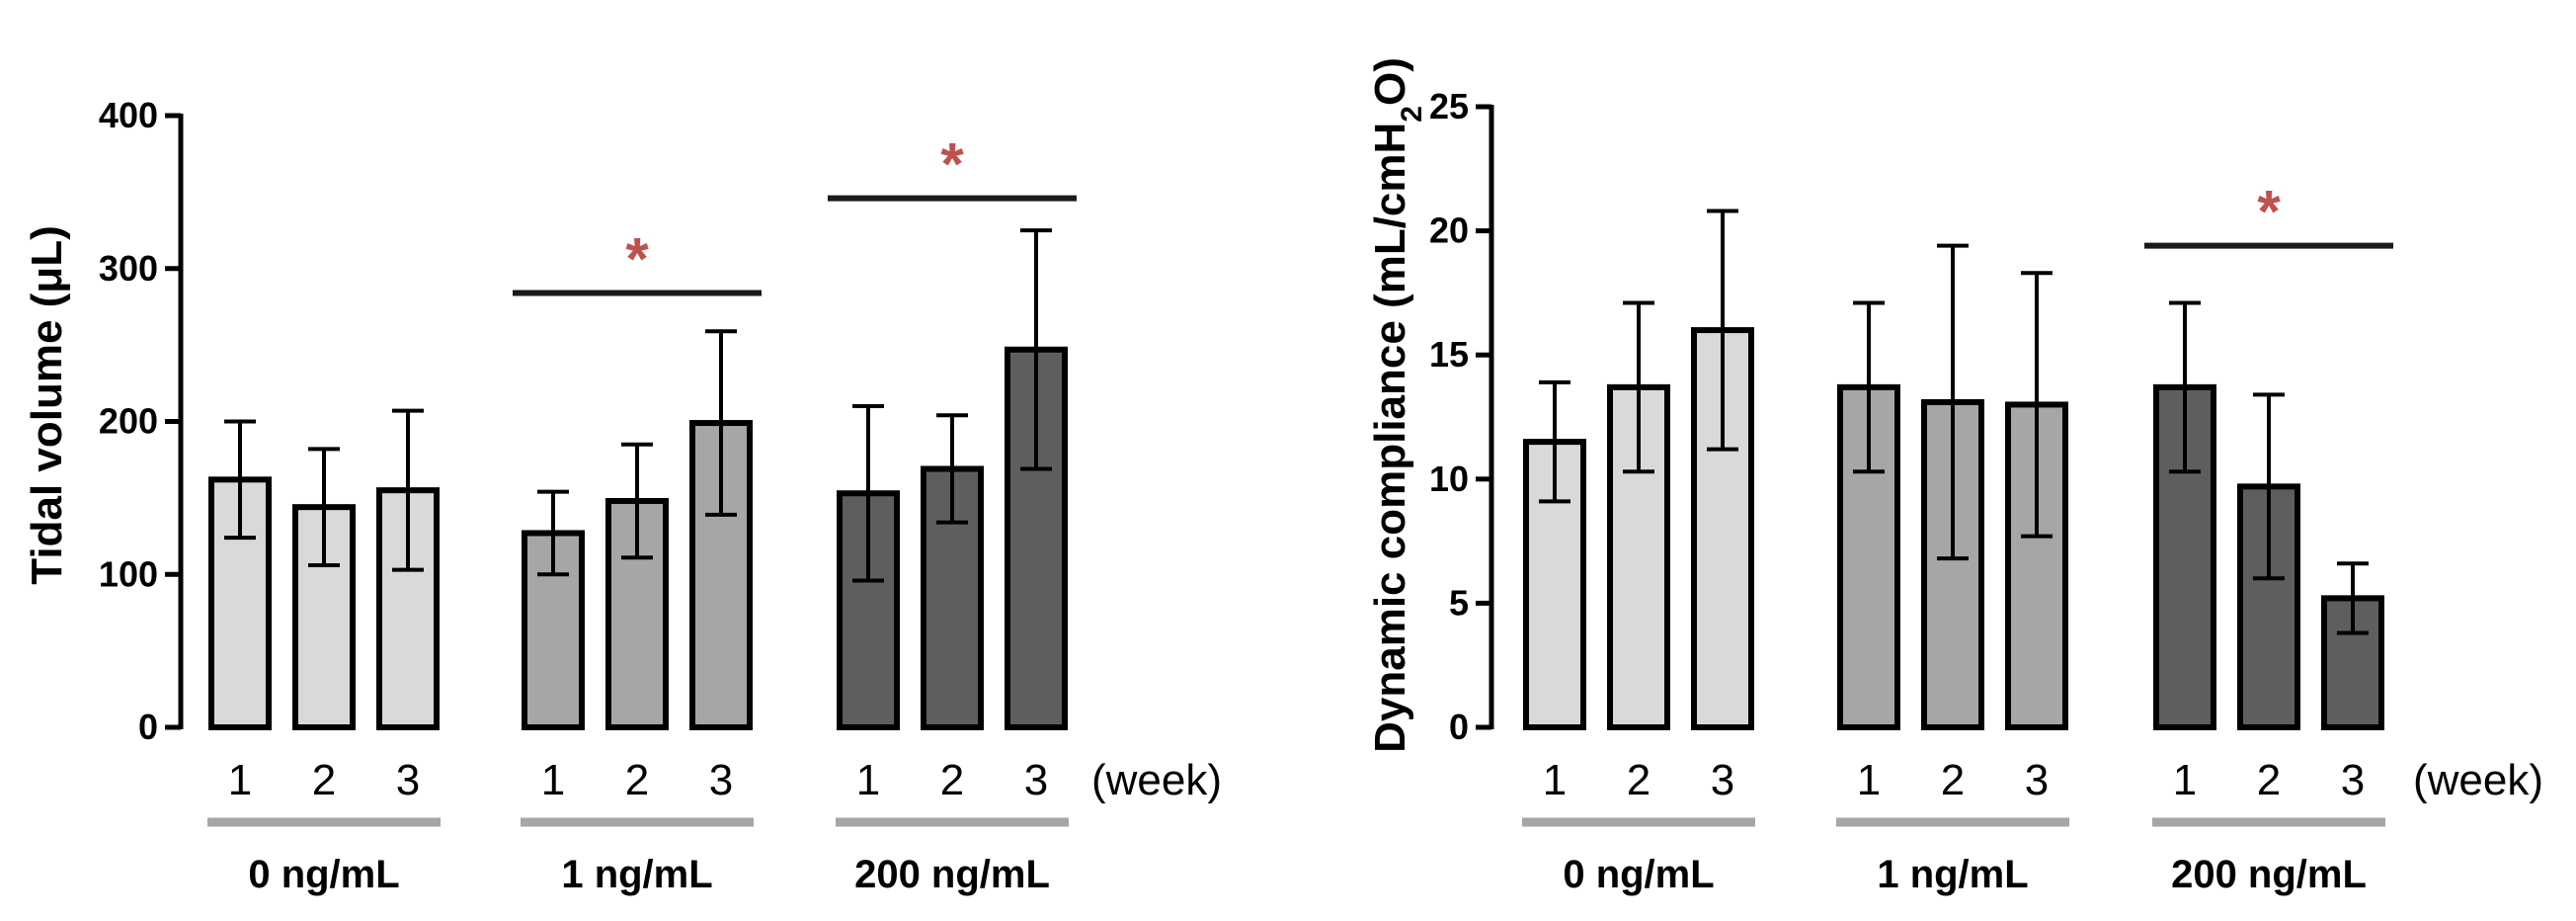 The height and width of the screenshot is (921, 2576). Describe the element at coordinates (128, 574) in the screenshot. I see `y-tick-label: 100` at that location.